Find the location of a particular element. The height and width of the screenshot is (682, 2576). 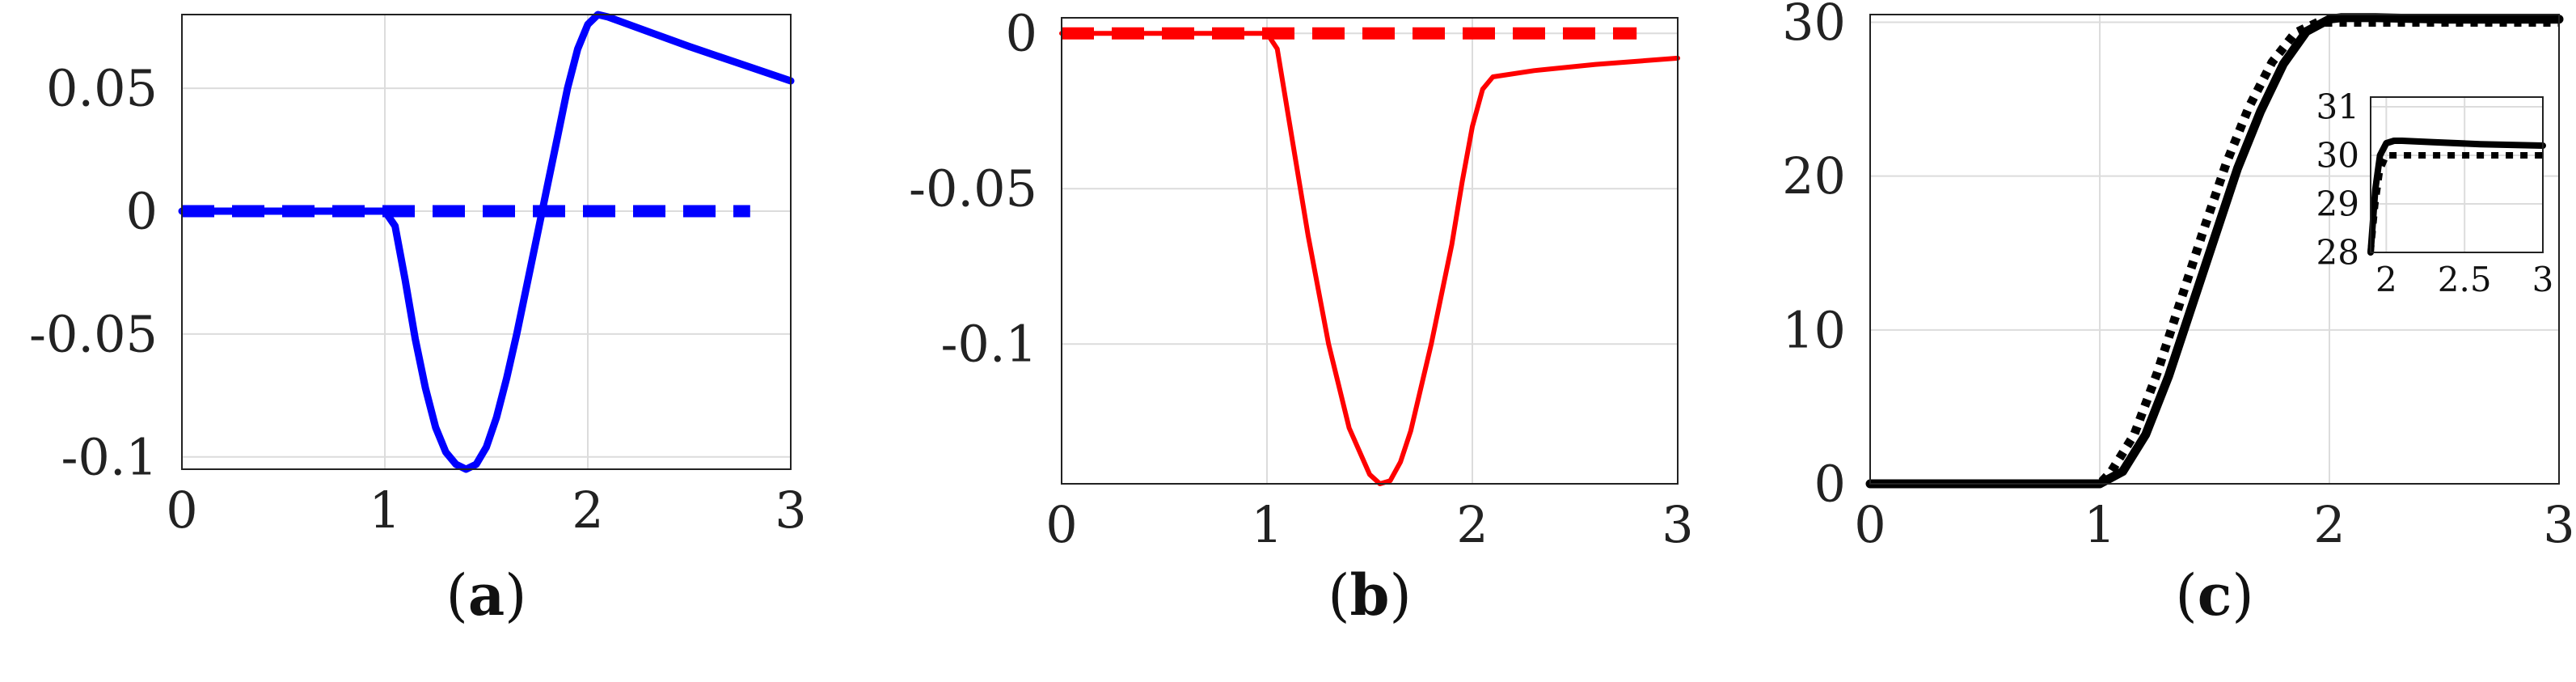

panel-a-caption: (a) is located at coordinates (486, 595).